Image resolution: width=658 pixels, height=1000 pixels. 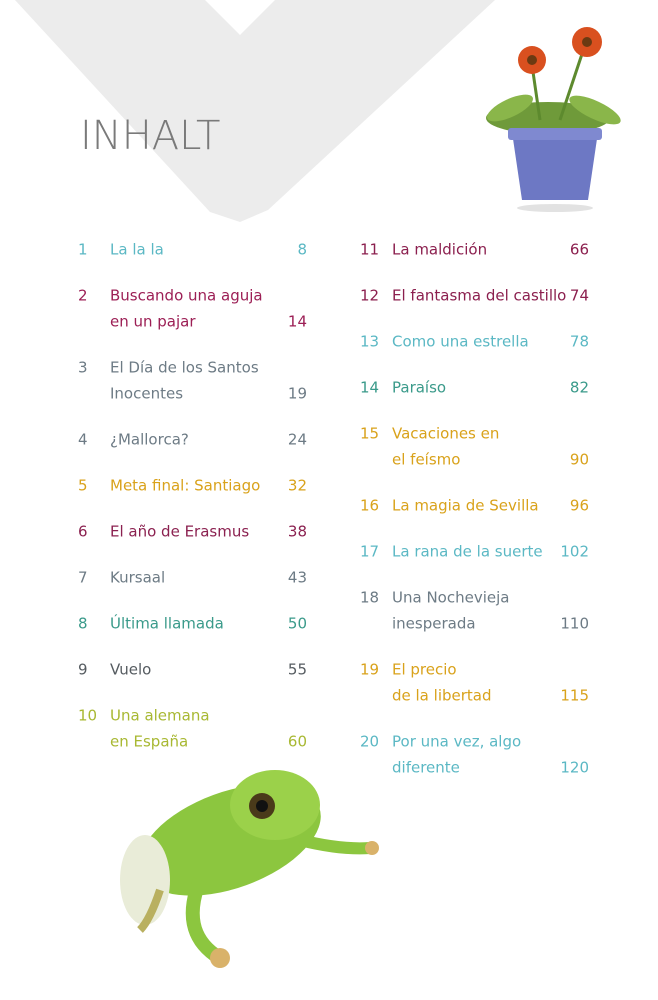 I want to click on entry-number: 17, so click(x=369, y=552).